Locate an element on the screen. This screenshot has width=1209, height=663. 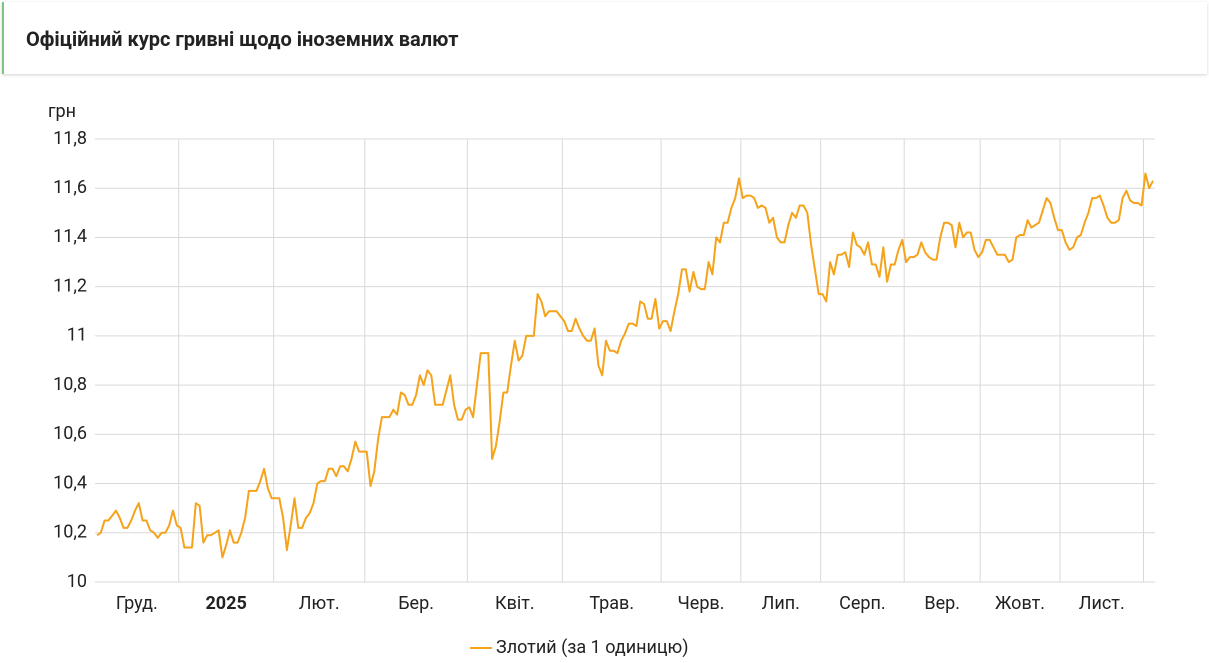
x-tick-label: Груд. is located at coordinates (137, 603).